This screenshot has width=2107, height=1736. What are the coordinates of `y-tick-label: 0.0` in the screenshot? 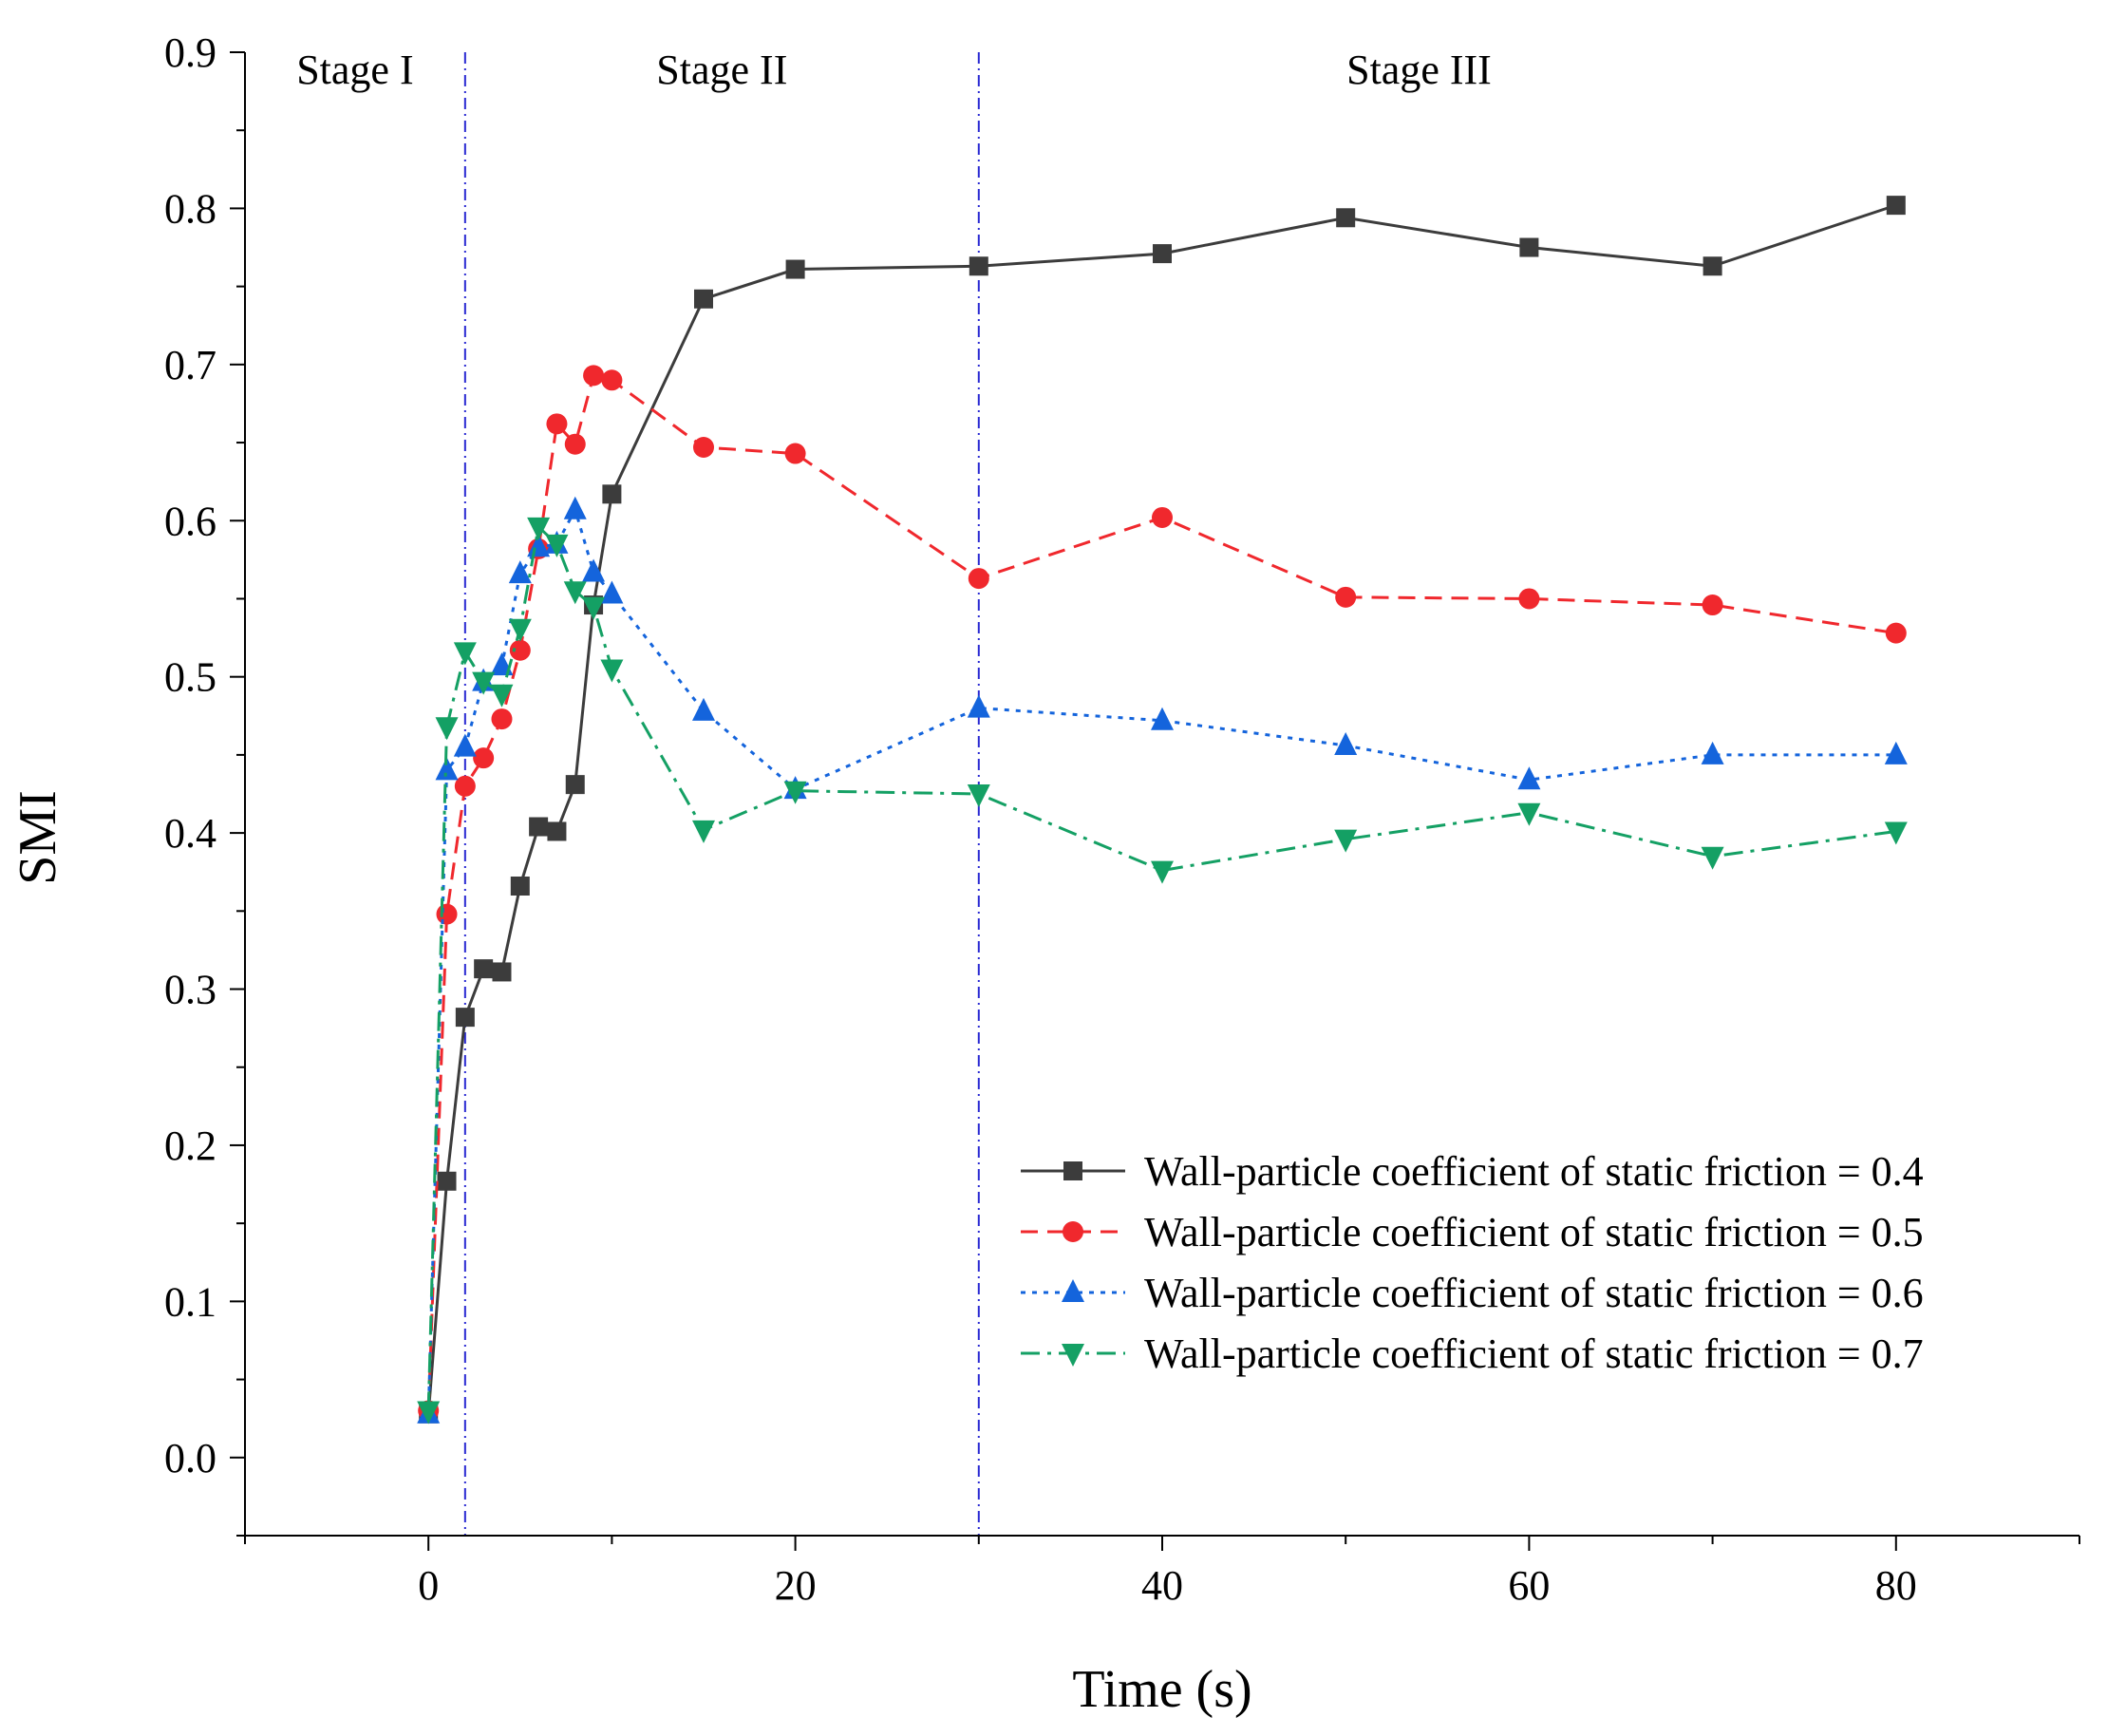 It's located at (190, 1458).